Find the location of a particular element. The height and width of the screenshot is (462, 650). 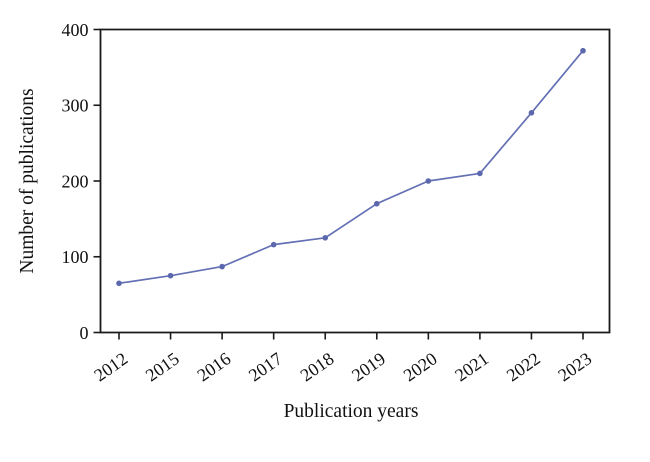

x-tick-label: 2020 is located at coordinates (420, 366).